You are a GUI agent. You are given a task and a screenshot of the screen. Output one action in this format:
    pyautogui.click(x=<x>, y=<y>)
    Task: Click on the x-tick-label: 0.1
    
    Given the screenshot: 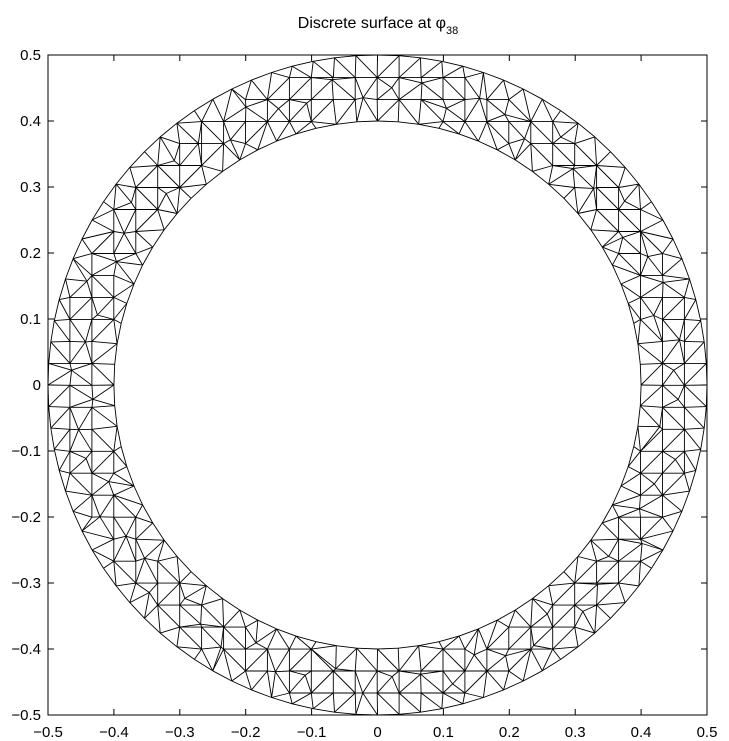 What is the action you would take?
    pyautogui.click(x=443, y=732)
    